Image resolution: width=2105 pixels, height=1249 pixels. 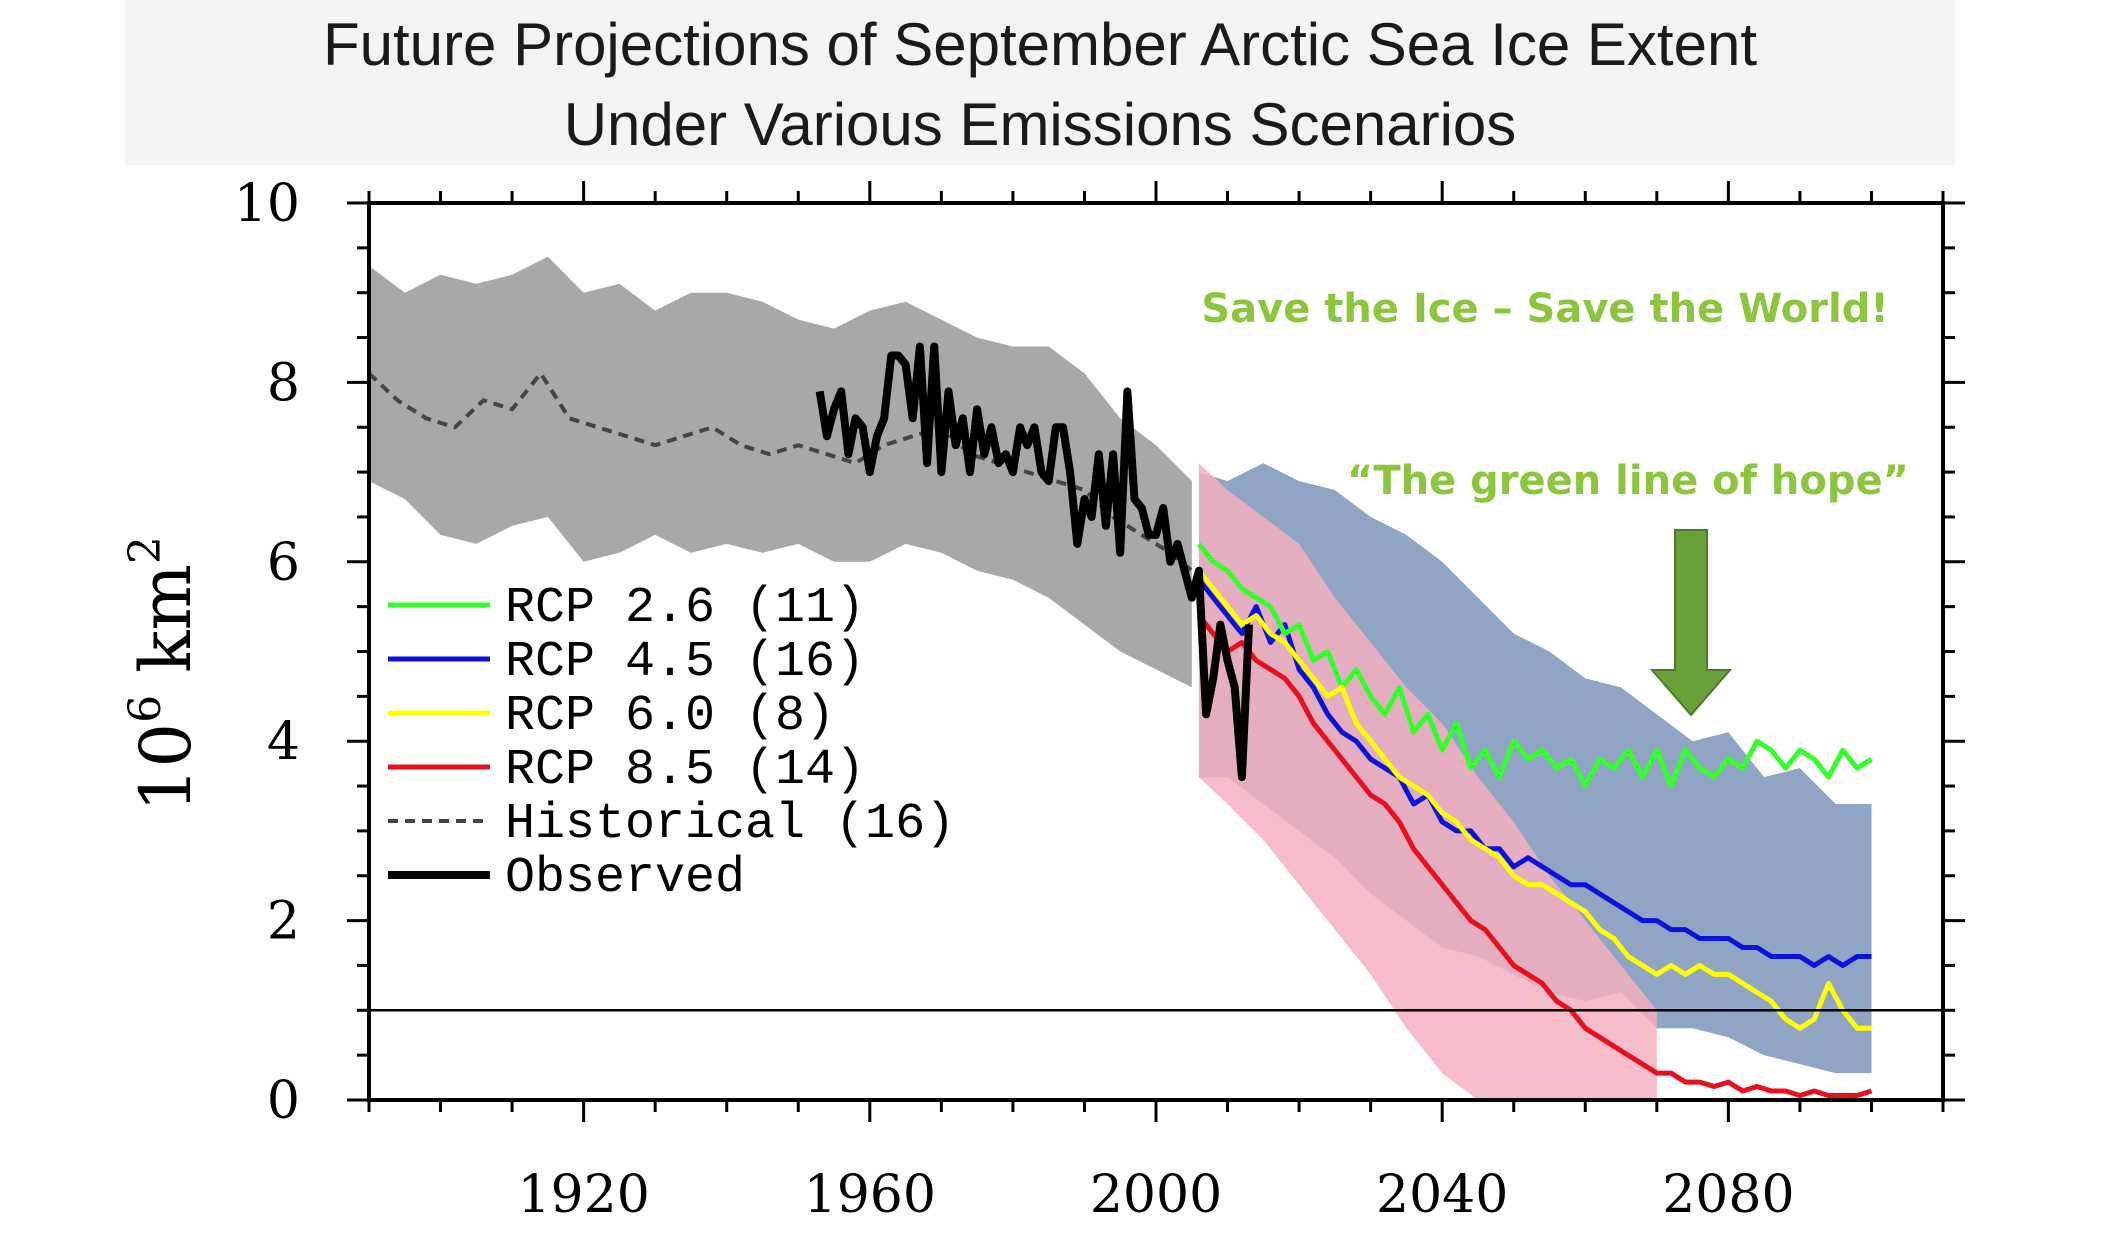 What do you see at coordinates (1442, 1195) in the screenshot?
I see `x-tick-label: 2040` at bounding box center [1442, 1195].